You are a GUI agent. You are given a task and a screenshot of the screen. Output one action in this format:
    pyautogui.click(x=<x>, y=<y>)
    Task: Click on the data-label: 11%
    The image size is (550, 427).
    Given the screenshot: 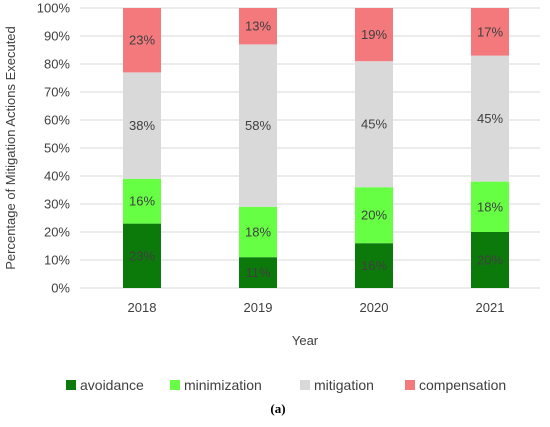 What is the action you would take?
    pyautogui.click(x=257, y=272)
    